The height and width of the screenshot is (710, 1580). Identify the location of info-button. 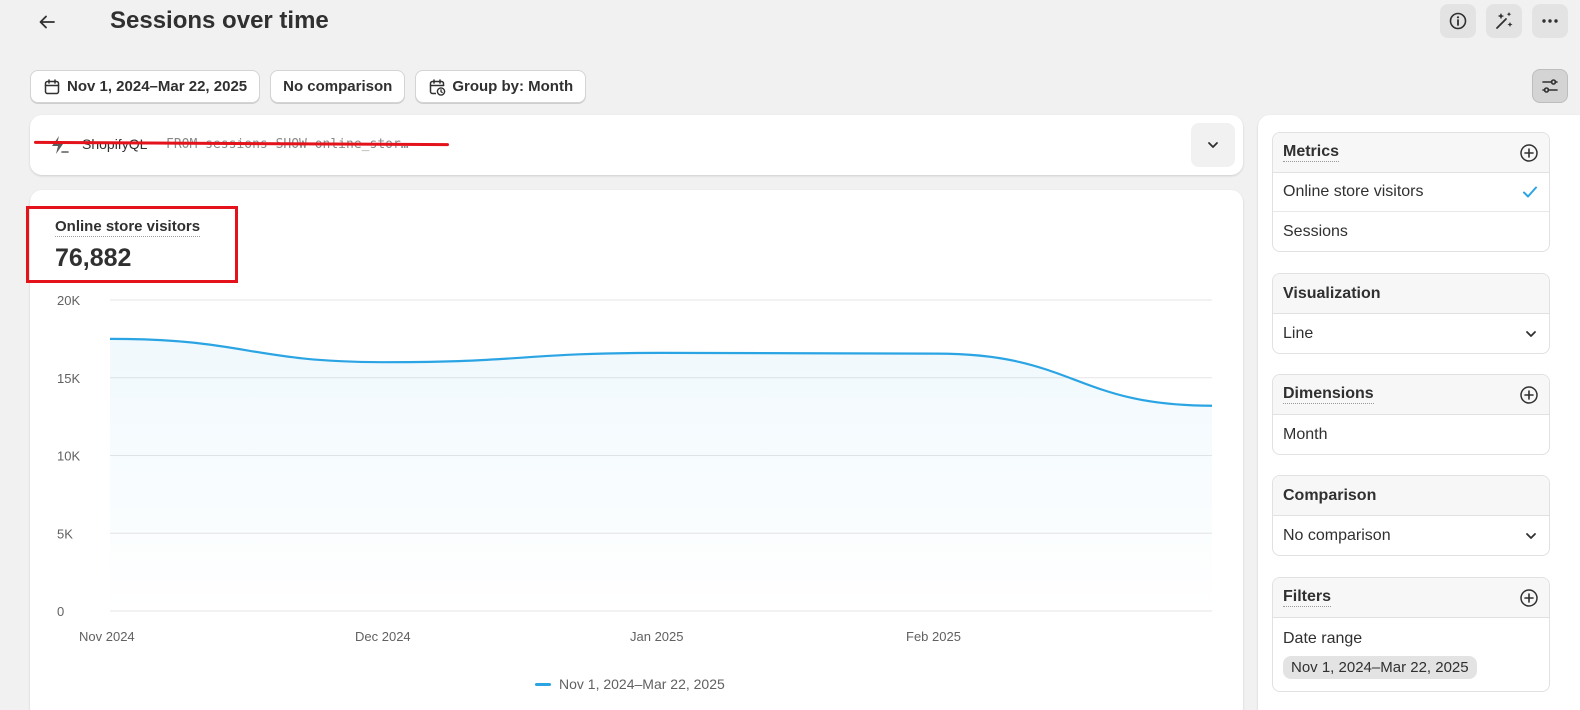
(1458, 21).